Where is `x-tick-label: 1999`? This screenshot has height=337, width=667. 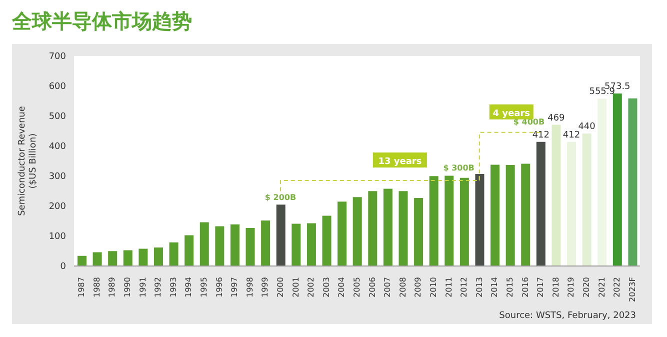 x-tick-label: 1999 is located at coordinates (265, 287).